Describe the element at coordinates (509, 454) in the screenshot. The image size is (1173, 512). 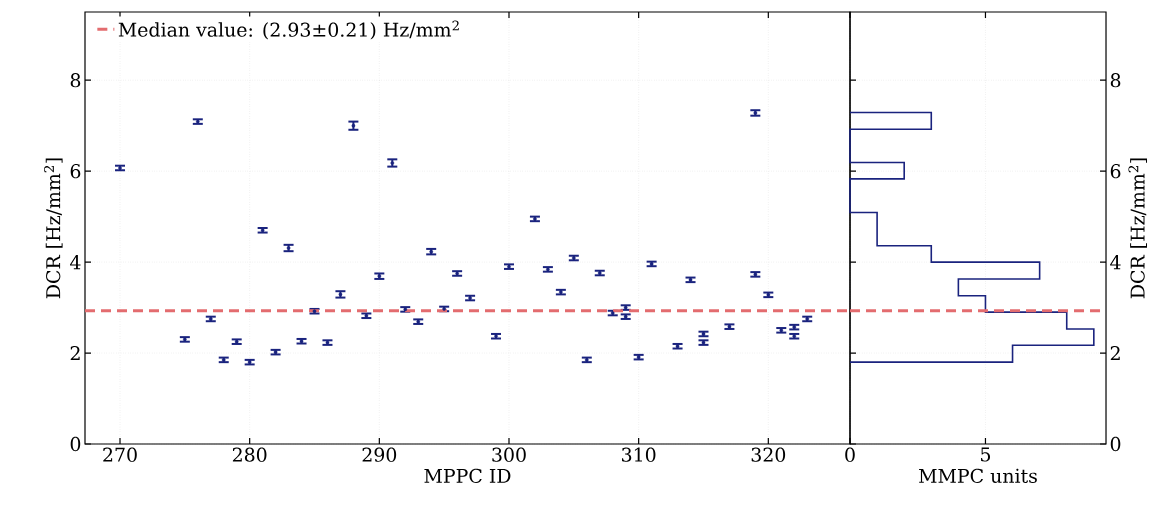
I see `x-tick-label: 300` at that location.